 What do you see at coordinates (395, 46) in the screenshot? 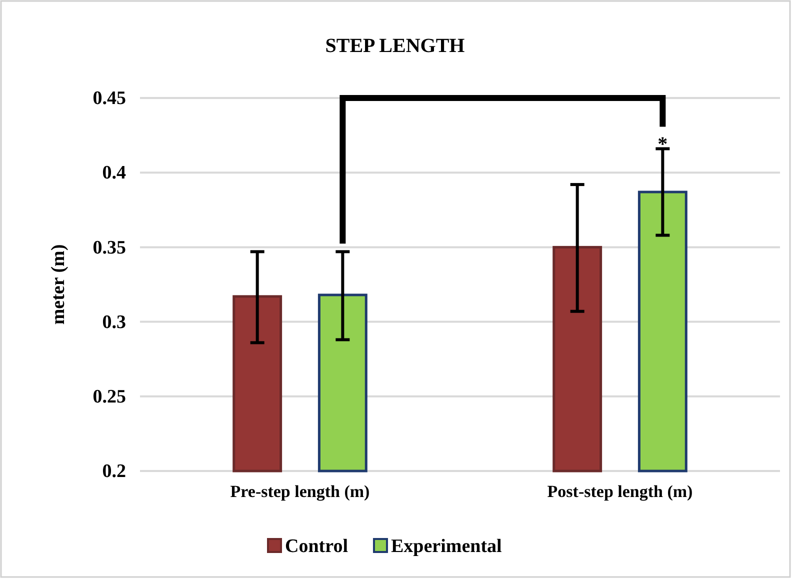
I see `chart-title: STEP LENGTH` at bounding box center [395, 46].